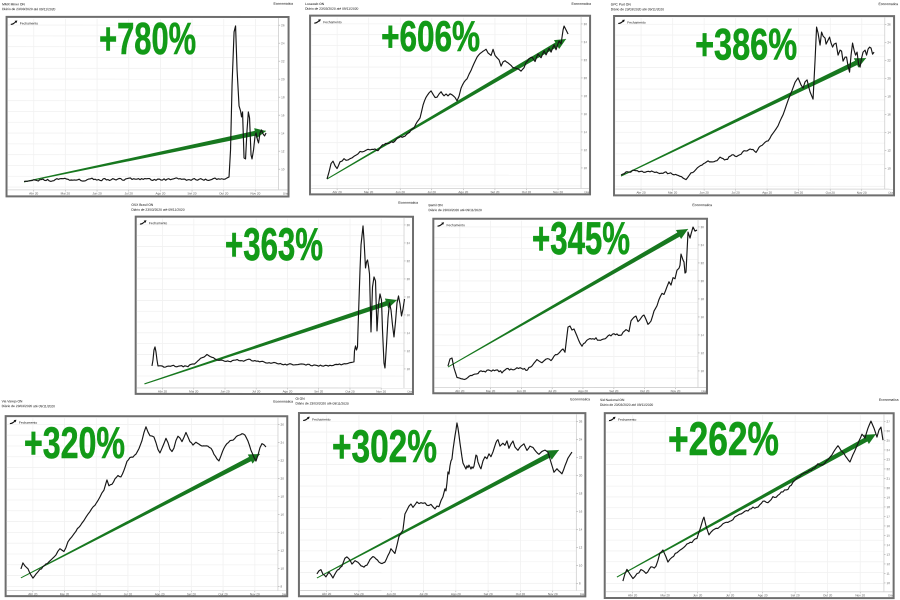 The height and width of the screenshot is (600, 900). What do you see at coordinates (274, 244) in the screenshot?
I see `svg-text: +363%` at bounding box center [274, 244].